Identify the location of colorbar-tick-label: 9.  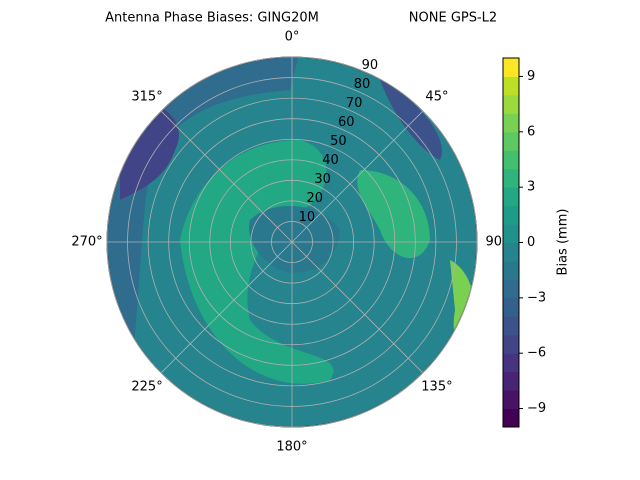
(531, 76).